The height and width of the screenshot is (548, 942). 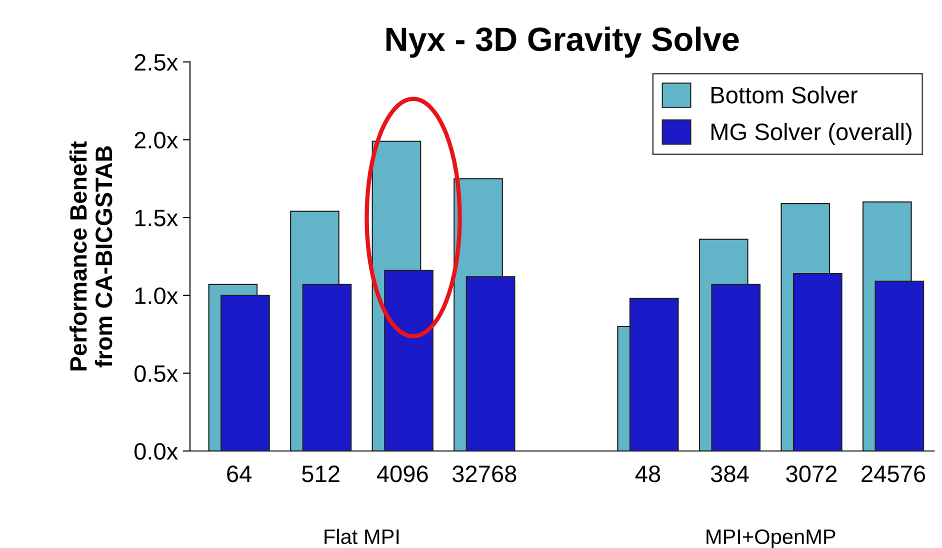 I want to click on y-tick-label: 0.0x, so click(x=156, y=451).